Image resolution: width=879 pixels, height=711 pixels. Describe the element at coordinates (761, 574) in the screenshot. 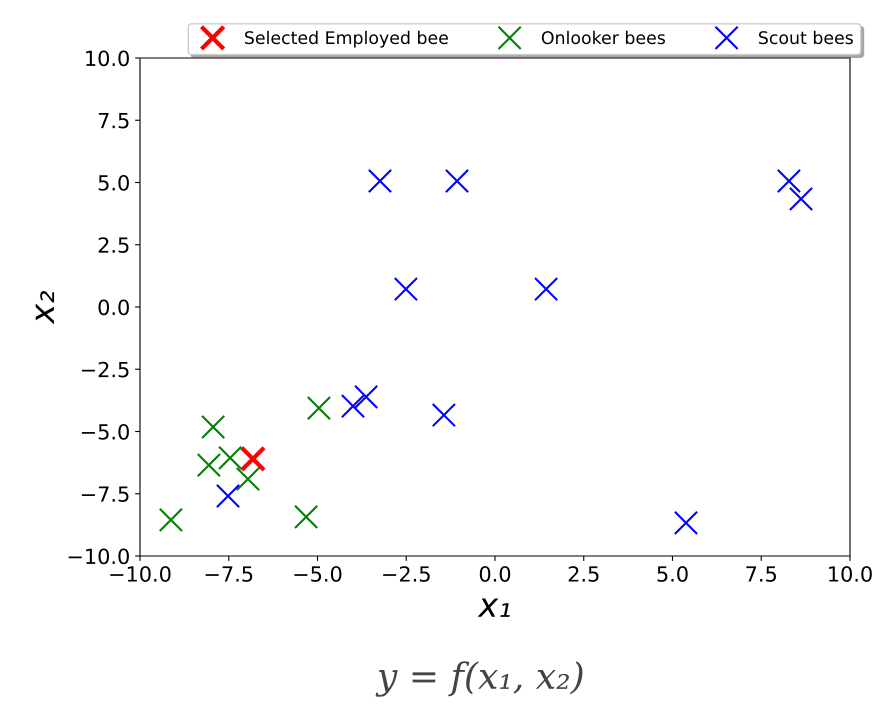

I see `x-tick-label: 7.5` at that location.